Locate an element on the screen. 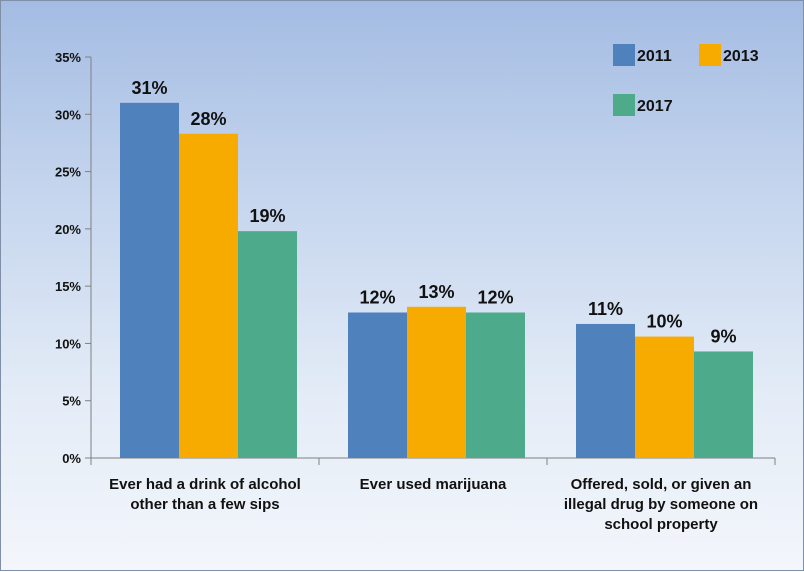  data-label: 19% is located at coordinates (267, 216).